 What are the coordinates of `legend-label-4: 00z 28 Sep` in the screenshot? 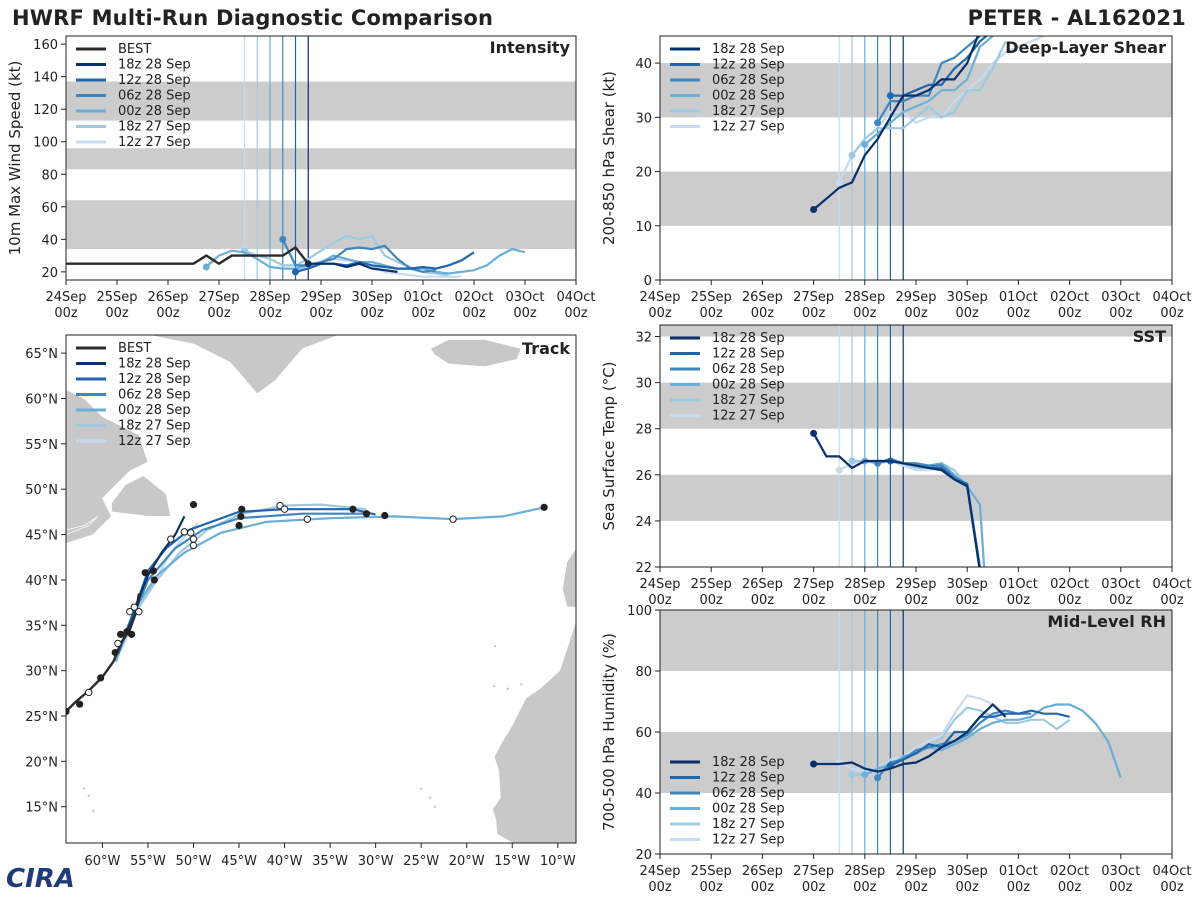 It's located at (154, 410).